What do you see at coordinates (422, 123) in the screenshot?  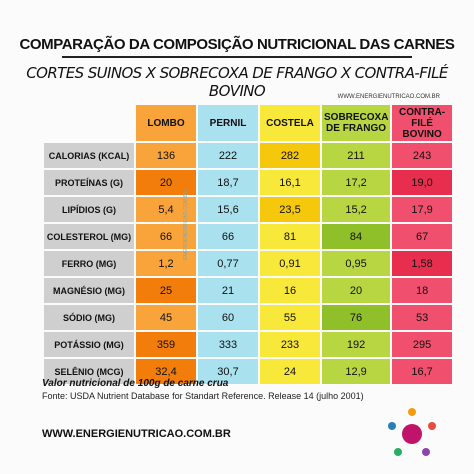 I see `column-header: CONTRA-FILÉ BOVINO` at bounding box center [422, 123].